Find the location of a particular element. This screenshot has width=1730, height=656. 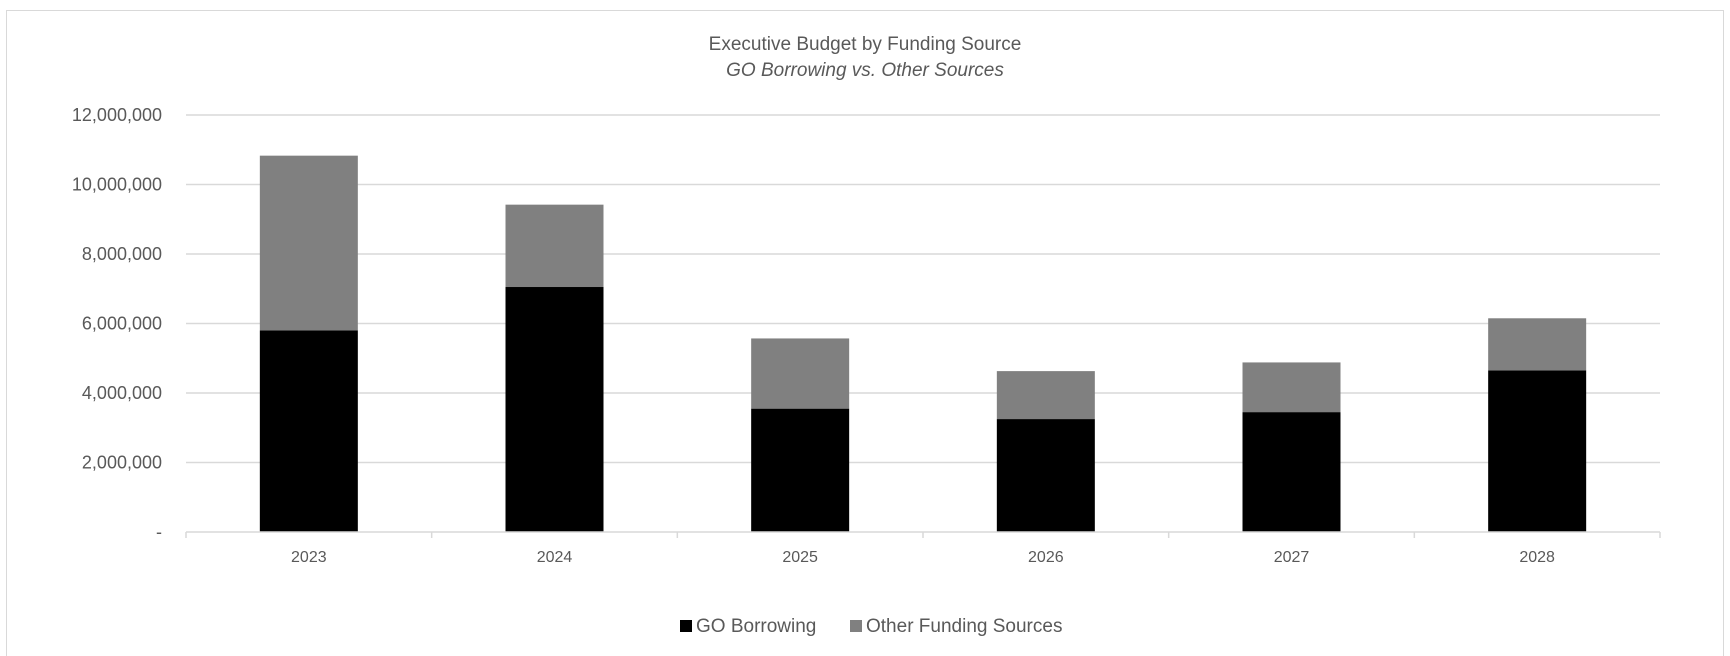

x-tick-label: 2023 is located at coordinates (309, 557).